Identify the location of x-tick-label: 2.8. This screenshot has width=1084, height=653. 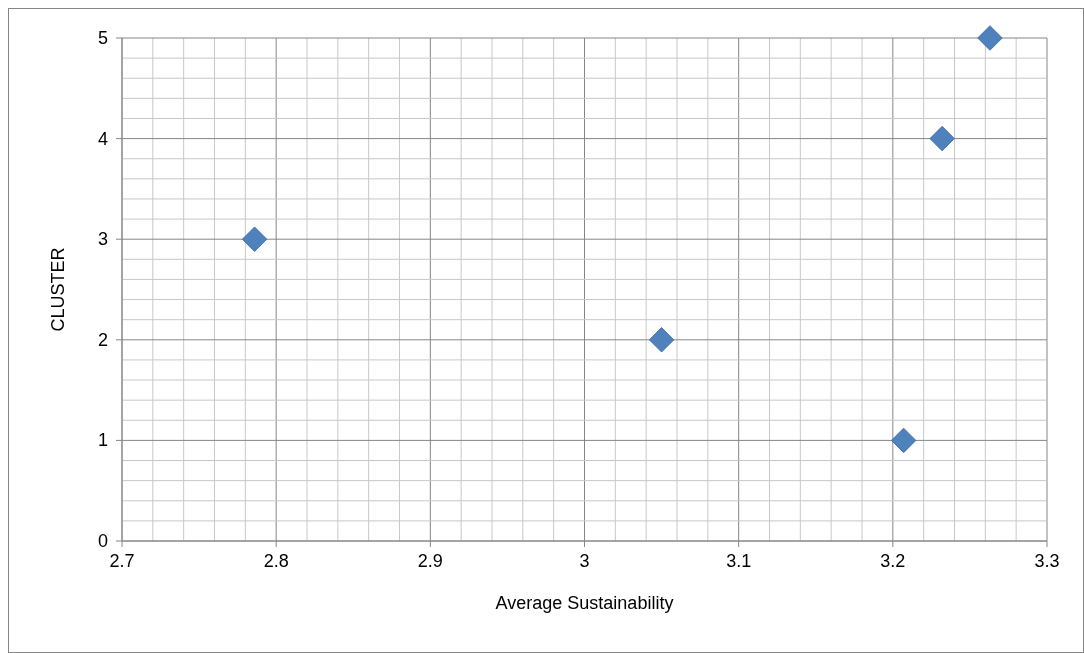
(276, 561).